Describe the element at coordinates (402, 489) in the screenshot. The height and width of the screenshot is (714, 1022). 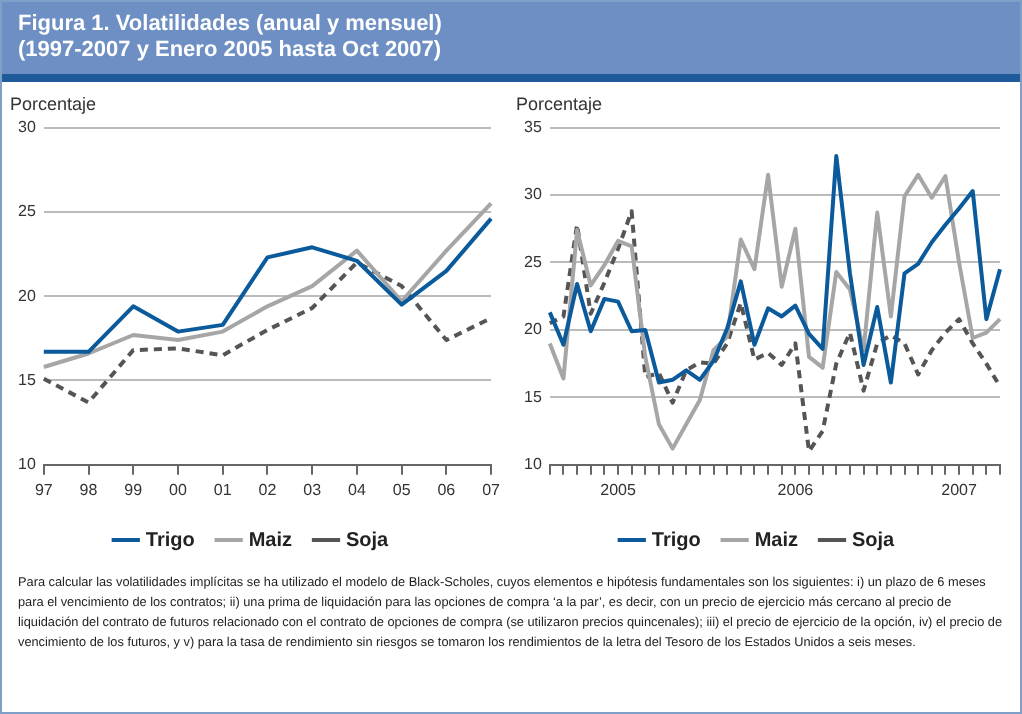
I see `x-tick-label: 05` at that location.